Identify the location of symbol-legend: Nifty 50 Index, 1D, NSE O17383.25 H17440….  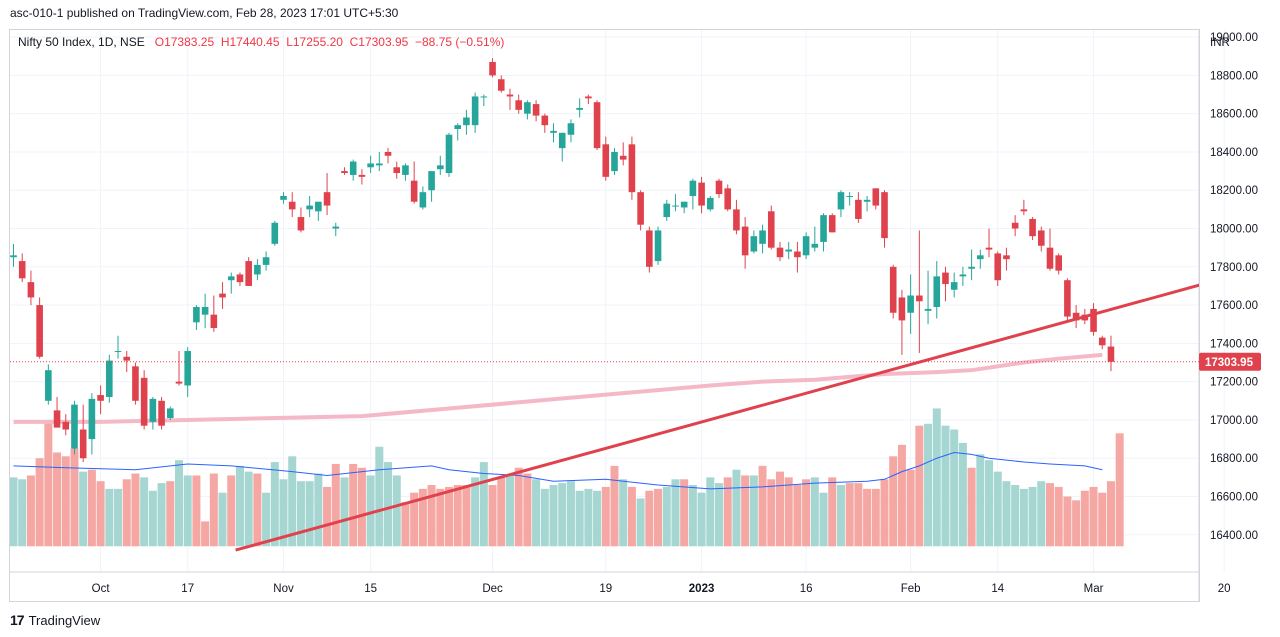
(261, 42).